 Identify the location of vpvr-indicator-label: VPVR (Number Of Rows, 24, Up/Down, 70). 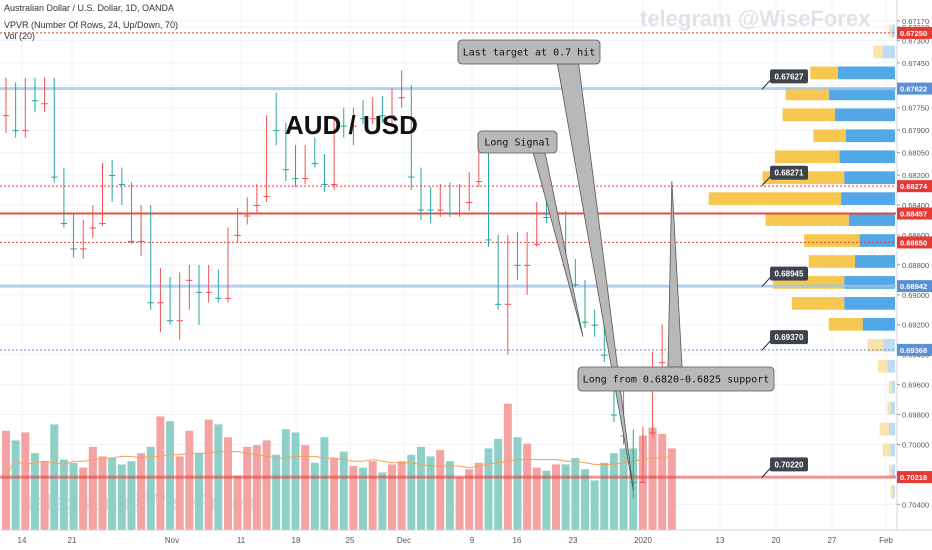
(91, 25).